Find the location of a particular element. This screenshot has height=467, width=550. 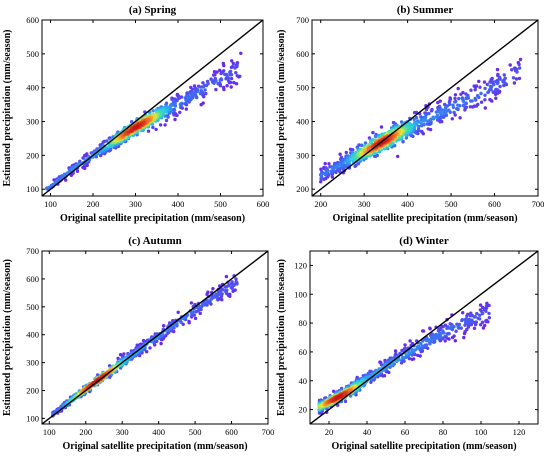

y-tick-label: 100 is located at coordinates (32, 189).